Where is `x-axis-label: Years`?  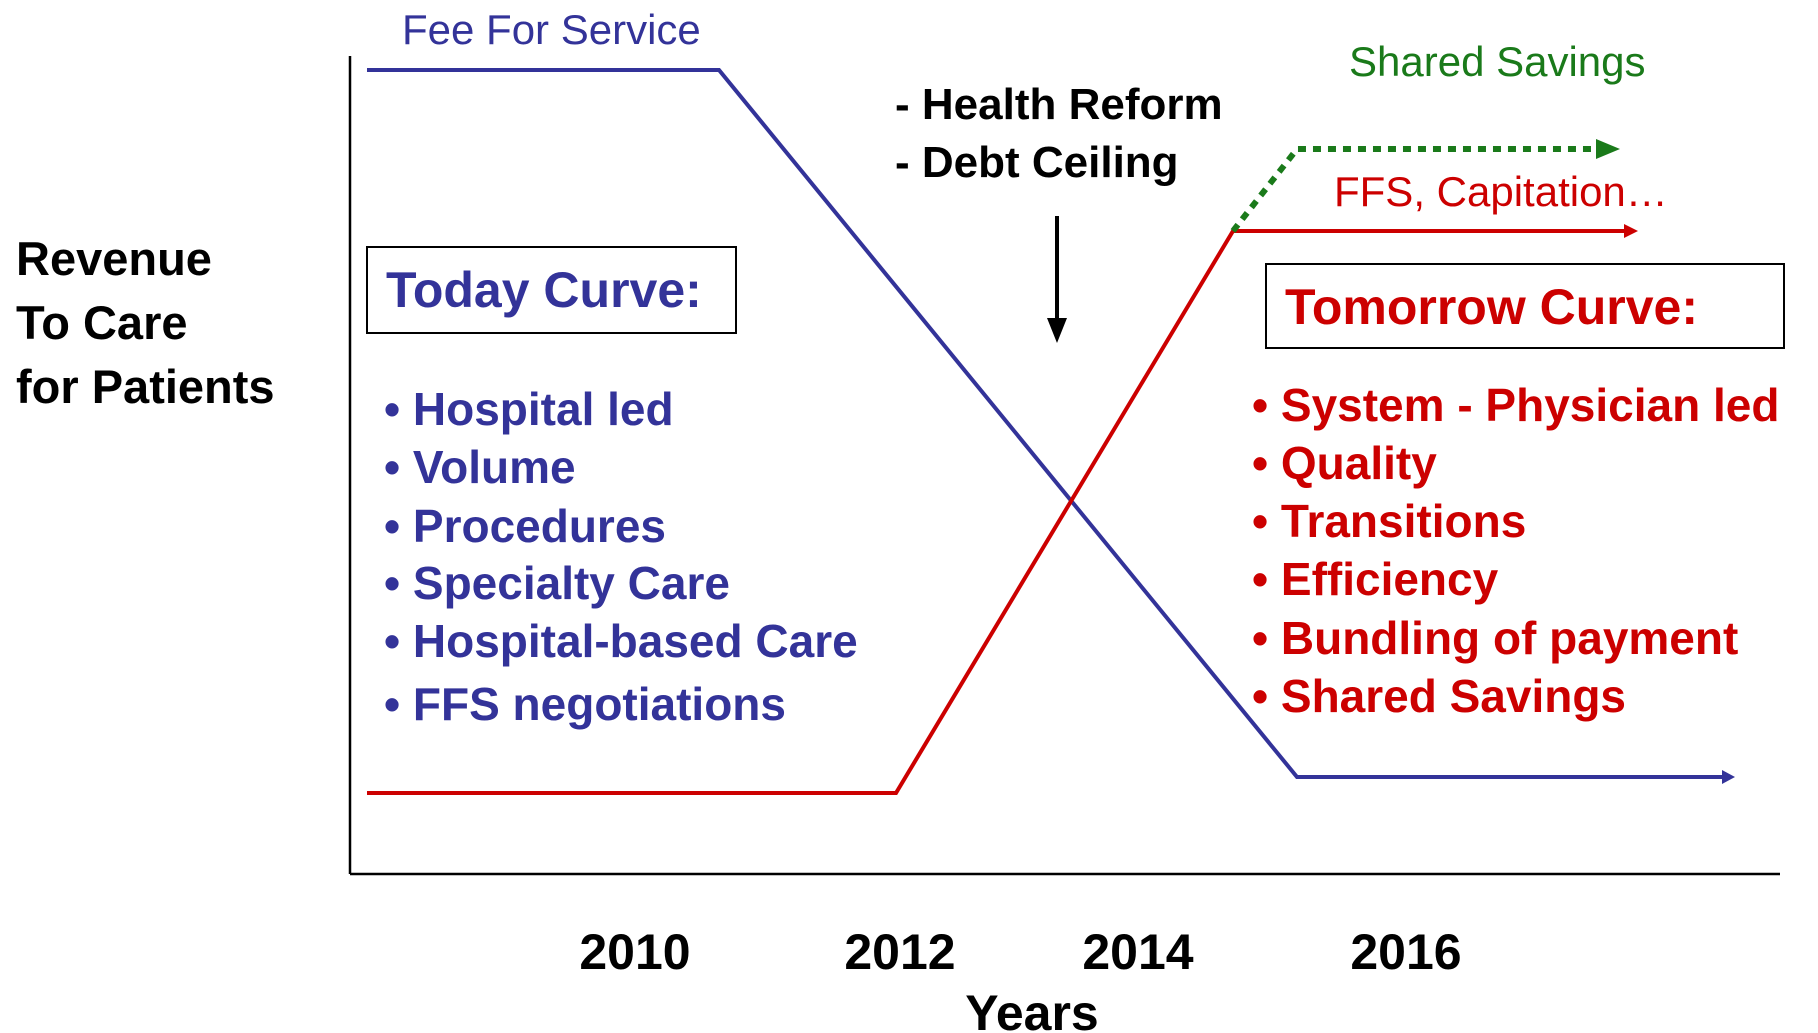
x-axis-label: Years is located at coordinates (1031, 1009).